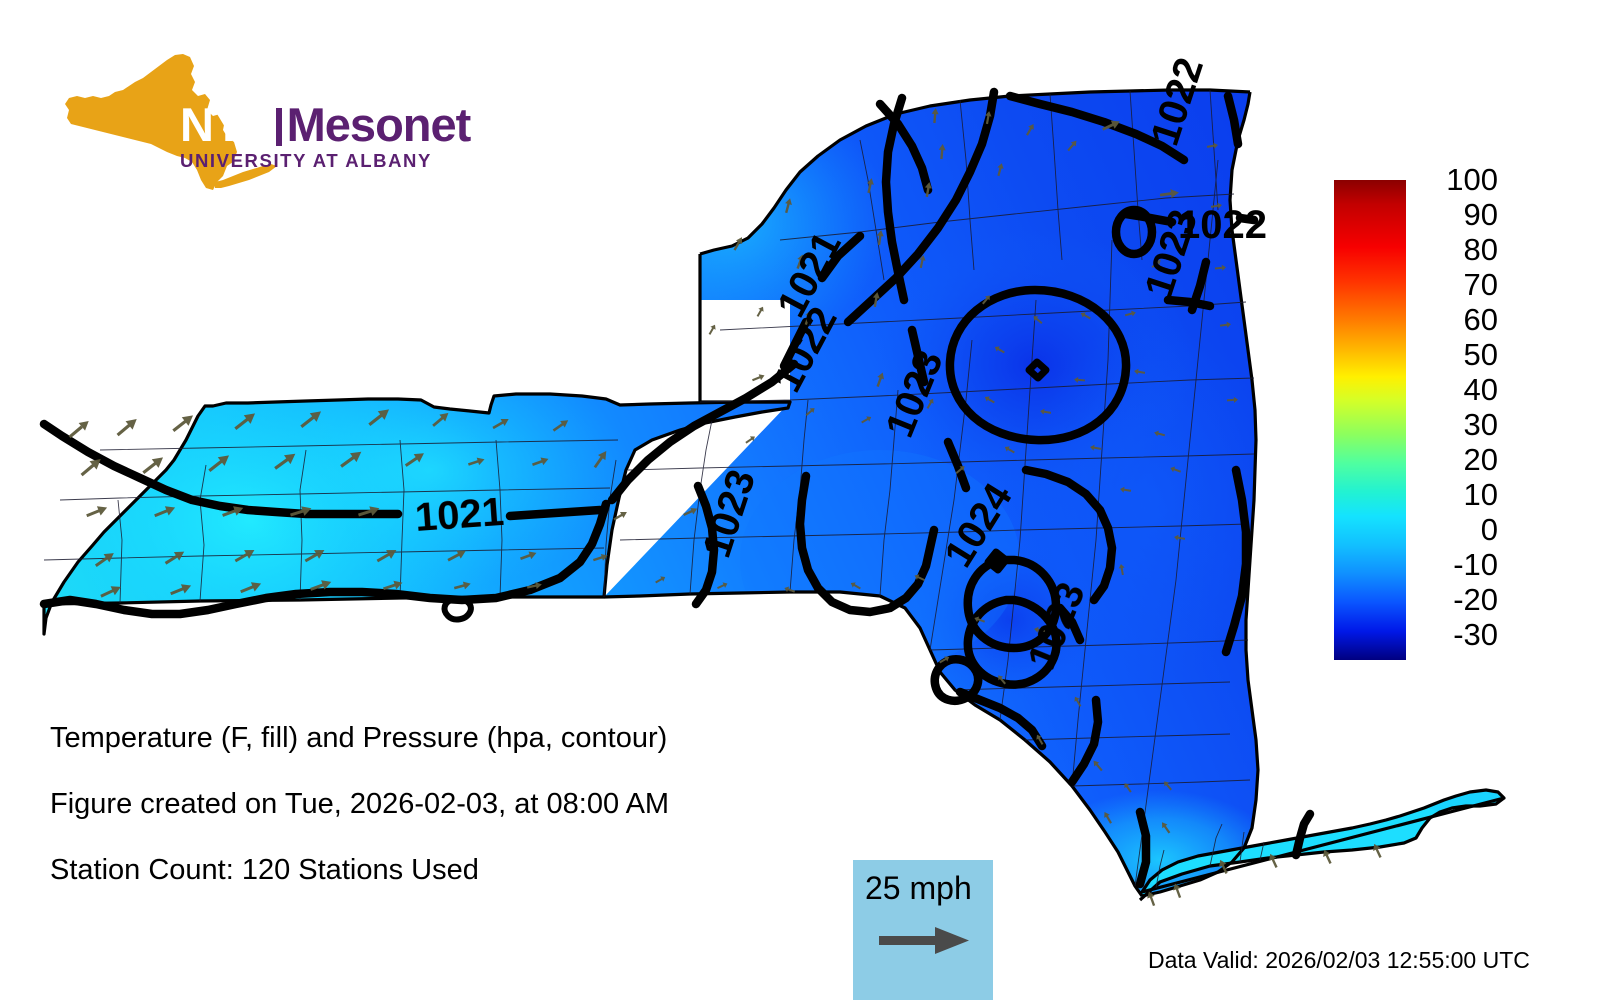  I want to click on colorbar-tick-60: 60, so click(1480, 319).